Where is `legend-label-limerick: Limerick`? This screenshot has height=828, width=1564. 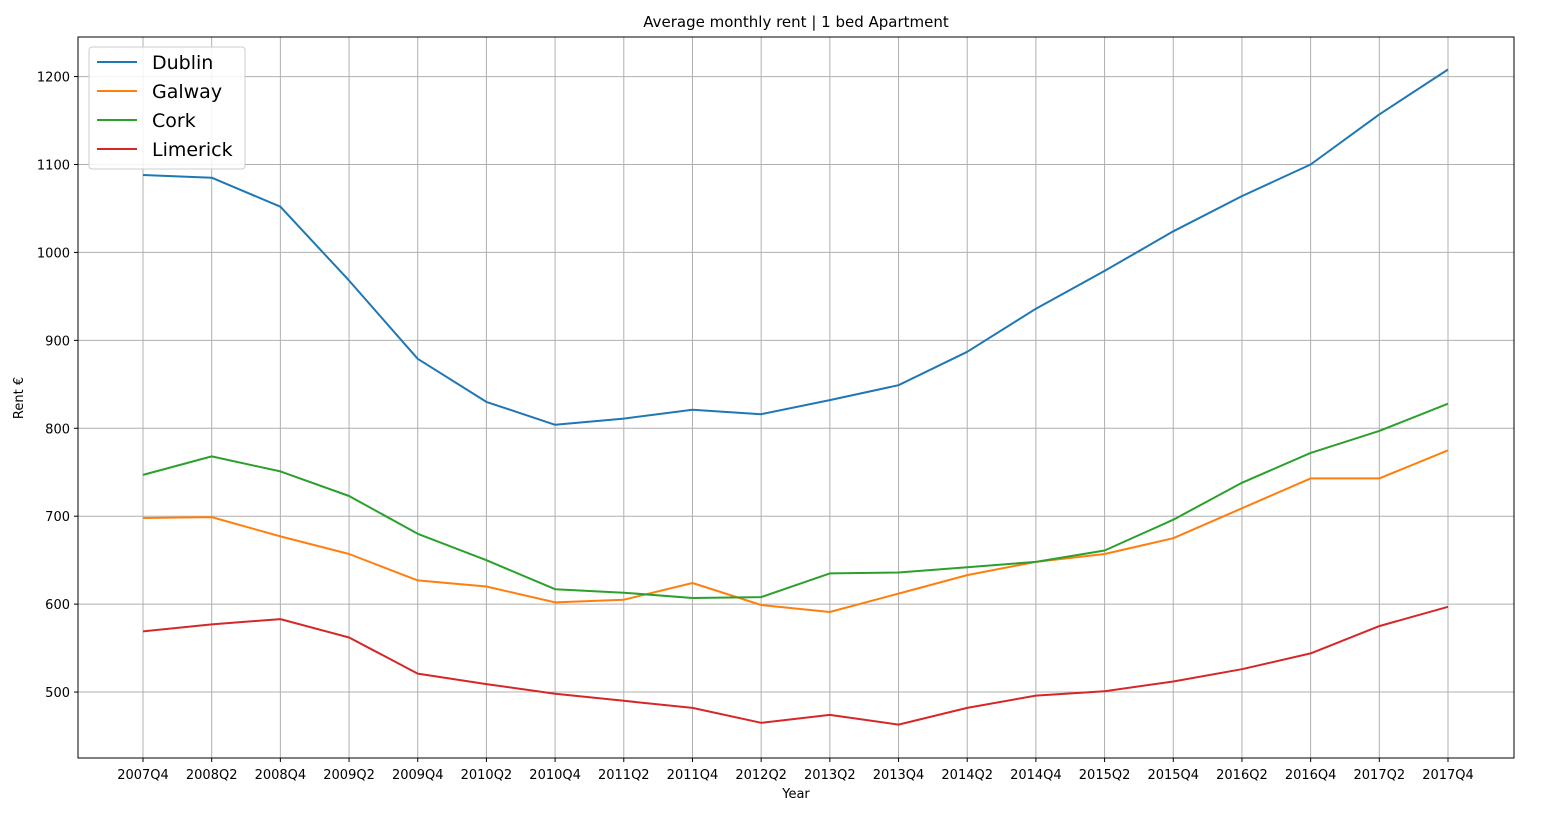 legend-label-limerick: Limerick is located at coordinates (192, 150).